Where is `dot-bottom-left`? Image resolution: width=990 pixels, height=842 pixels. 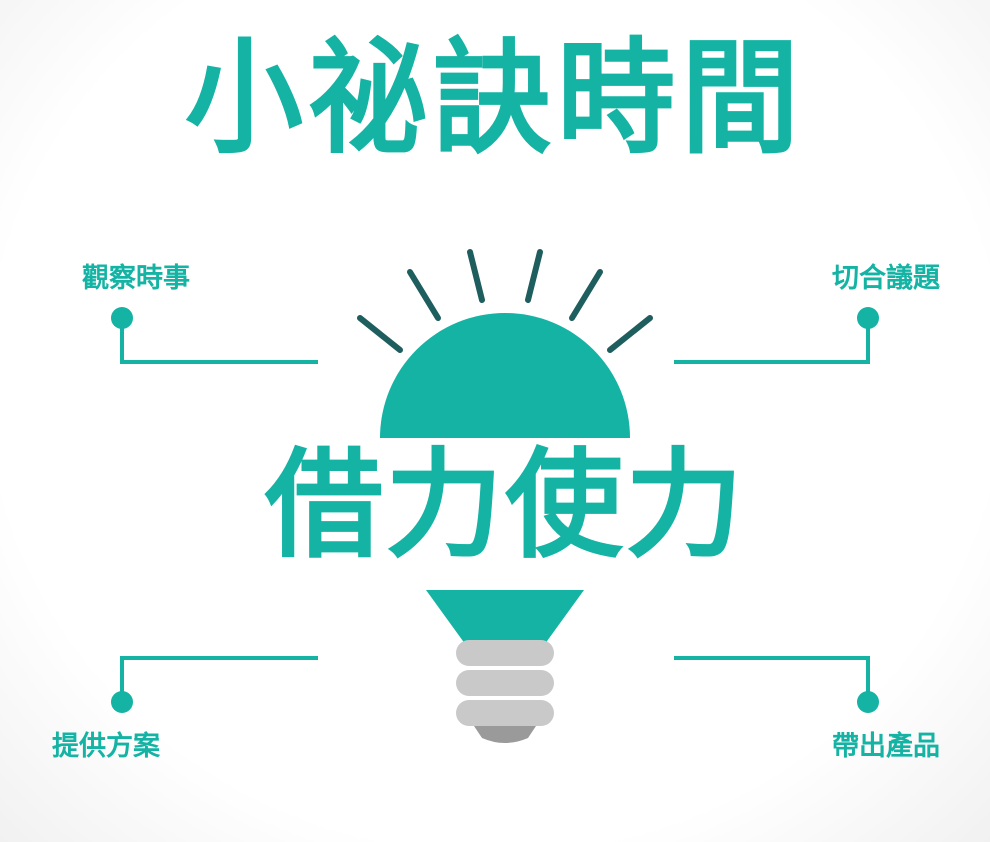
dot-bottom-left is located at coordinates (122, 702).